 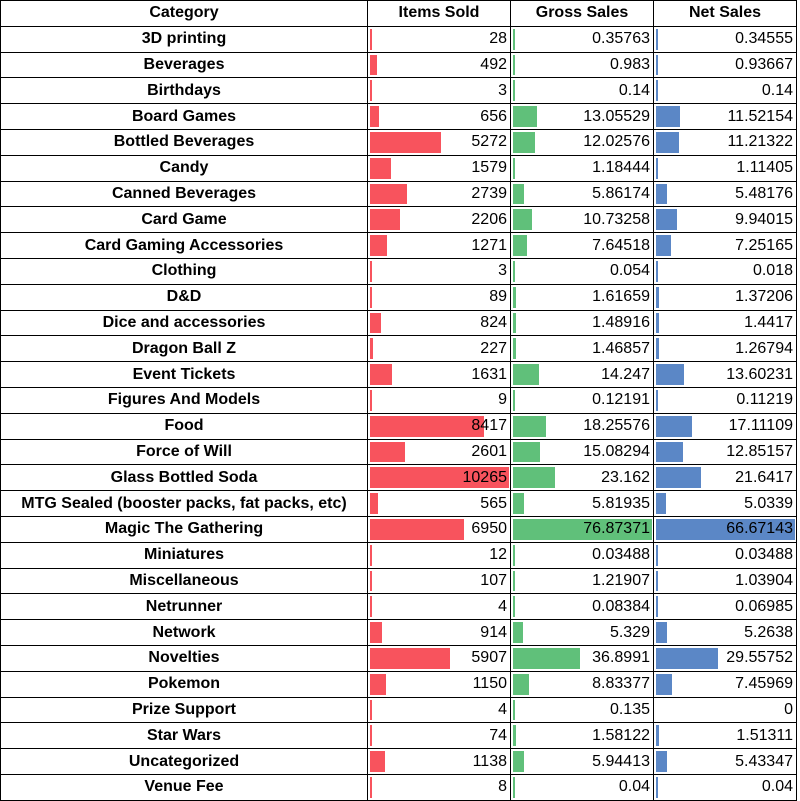 I want to click on cell-gross-sales: 1.48916, so click(x=582, y=323).